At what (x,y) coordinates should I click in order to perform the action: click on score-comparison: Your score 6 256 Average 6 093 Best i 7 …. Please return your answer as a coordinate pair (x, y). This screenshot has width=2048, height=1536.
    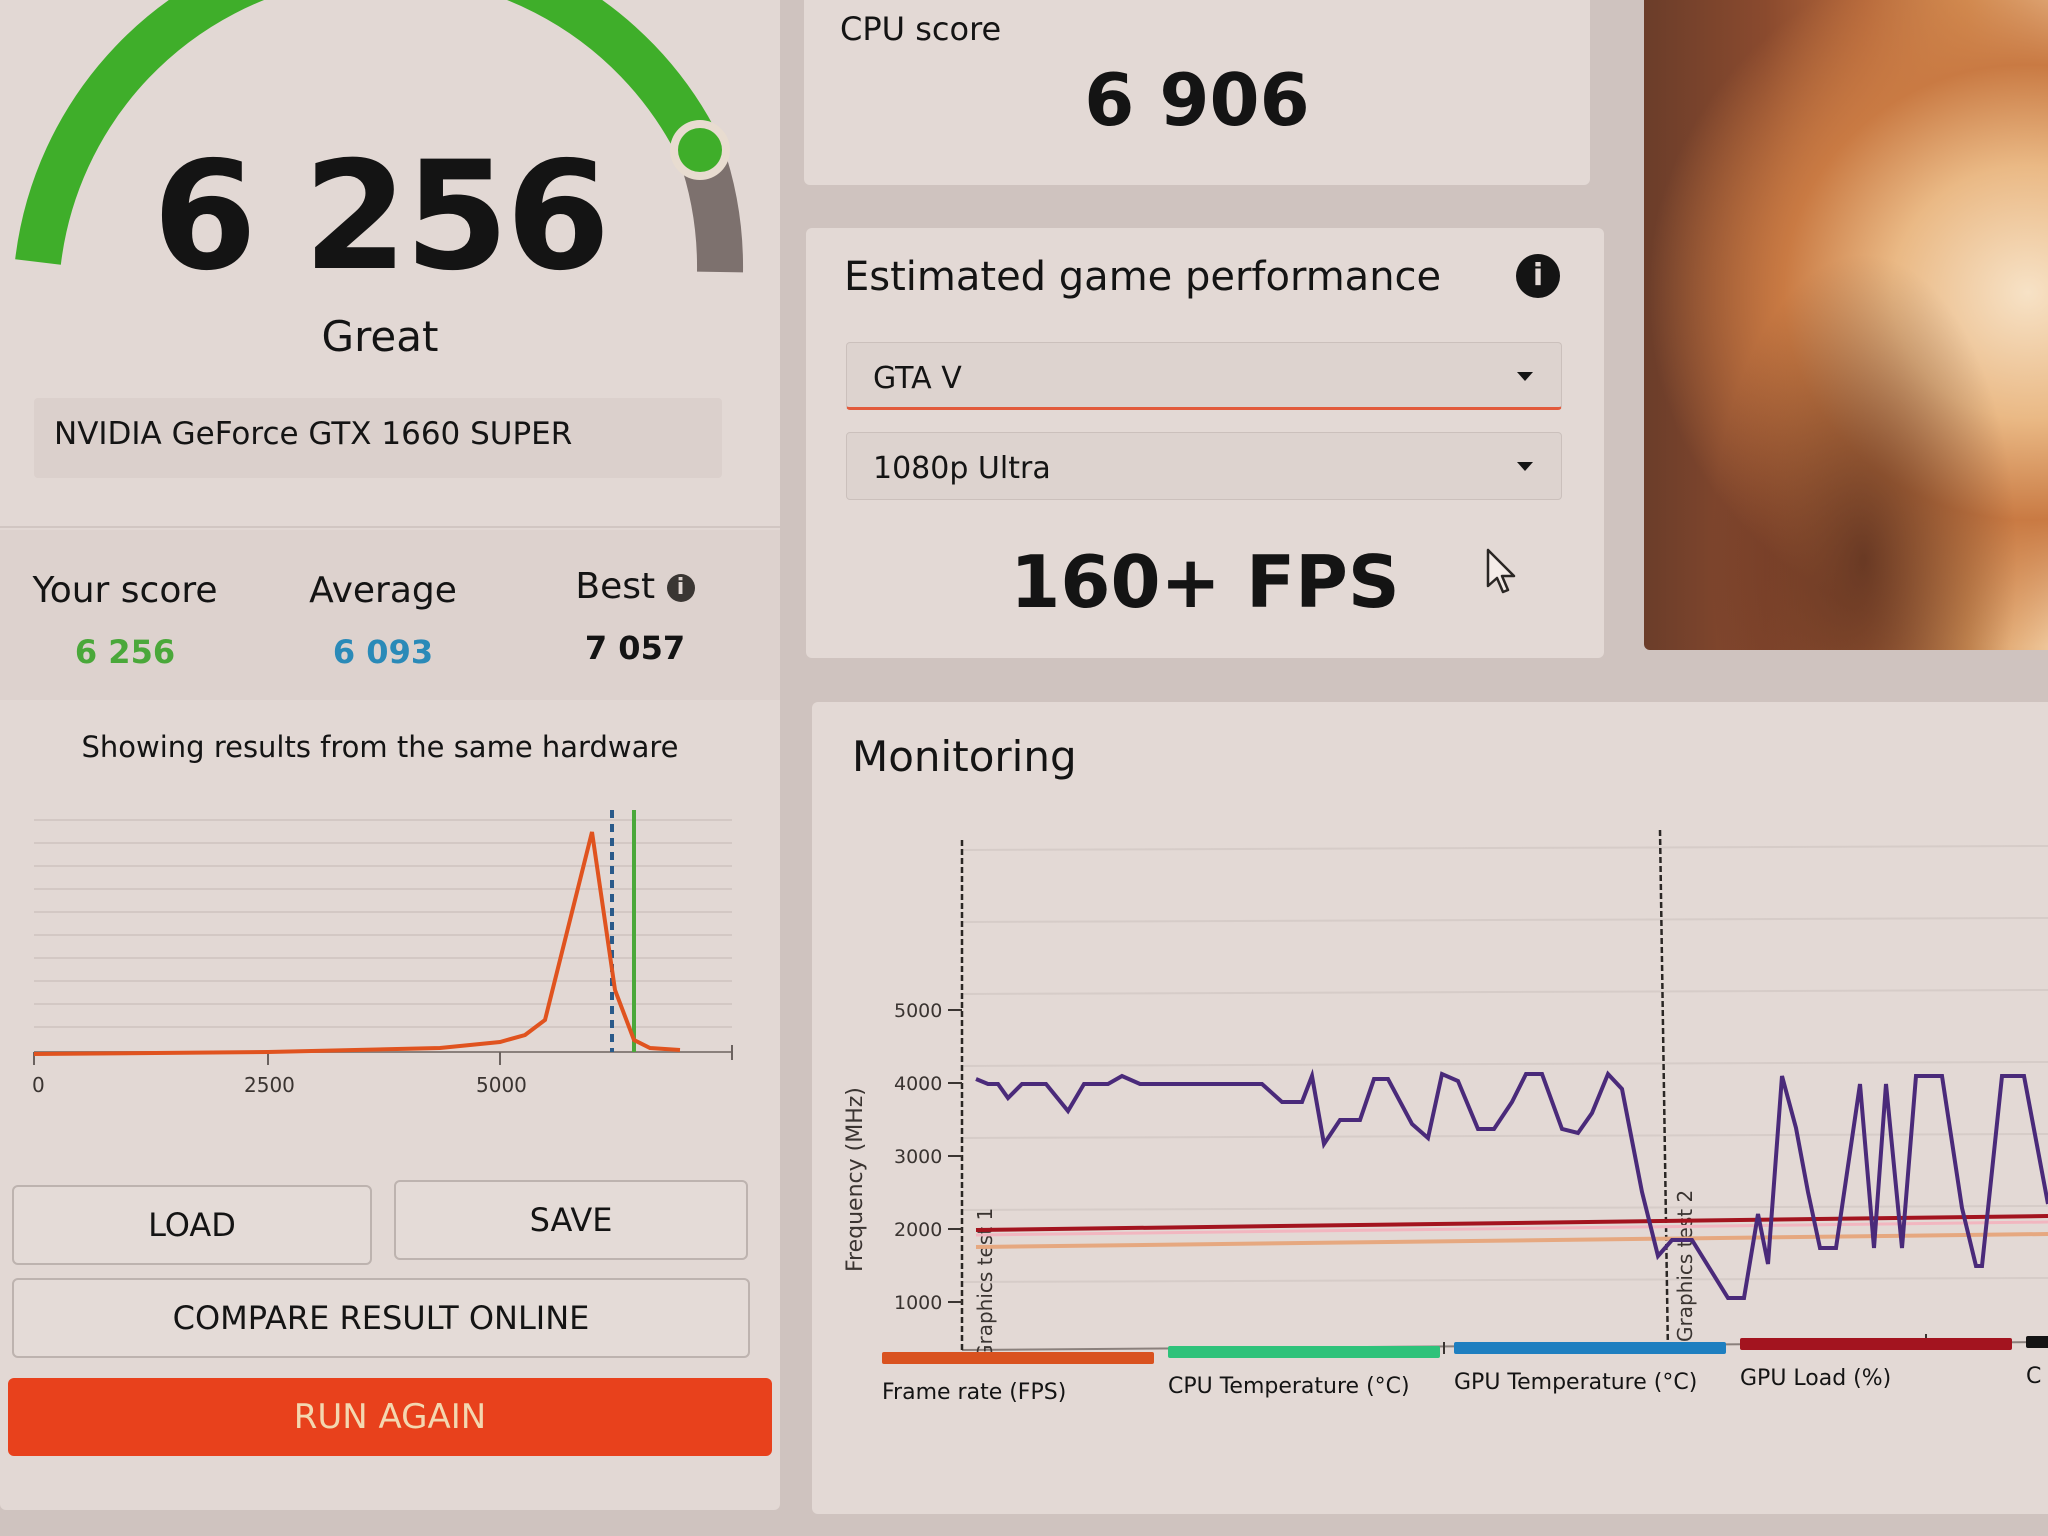
    Looking at the image, I should click on (390, 615).